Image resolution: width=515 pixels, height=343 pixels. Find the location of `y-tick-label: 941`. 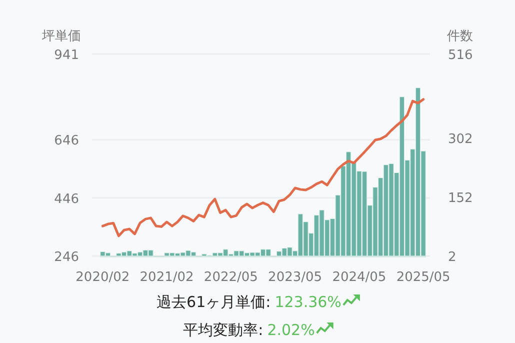

y-tick-label: 941 is located at coordinates (66, 55).